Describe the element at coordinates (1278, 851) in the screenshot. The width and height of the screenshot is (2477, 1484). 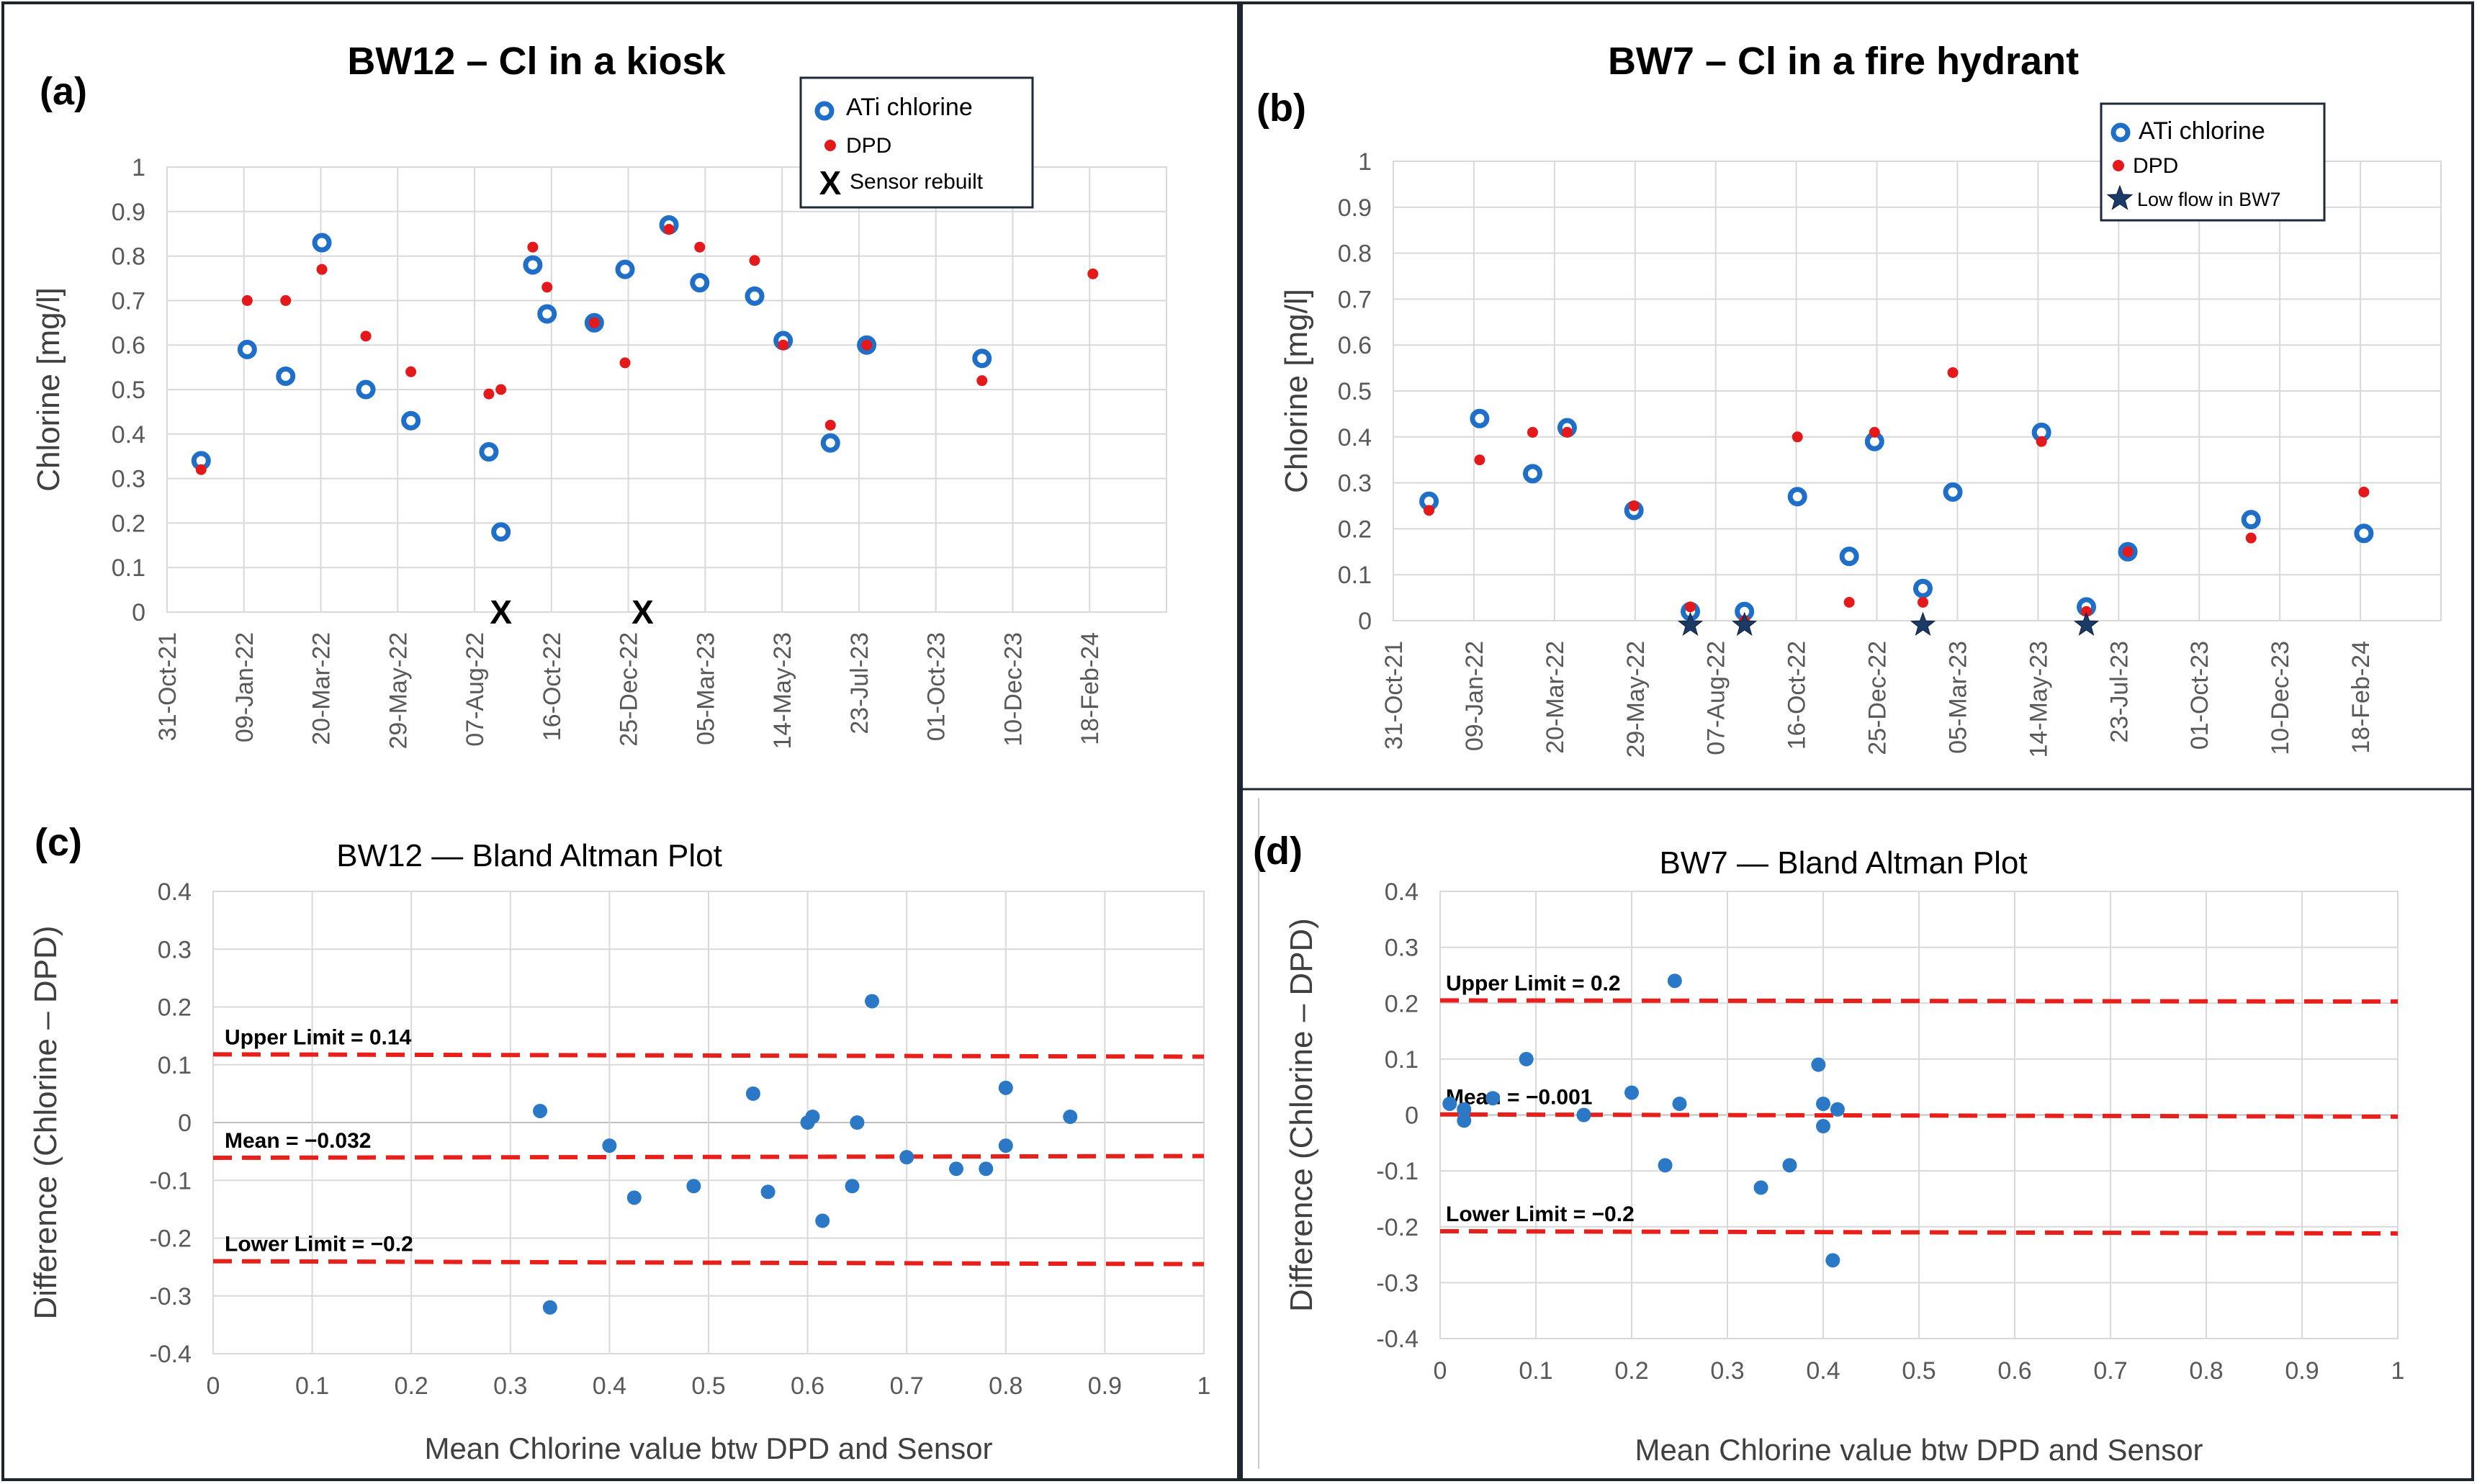
I see `panel-label-d: (d)` at that location.